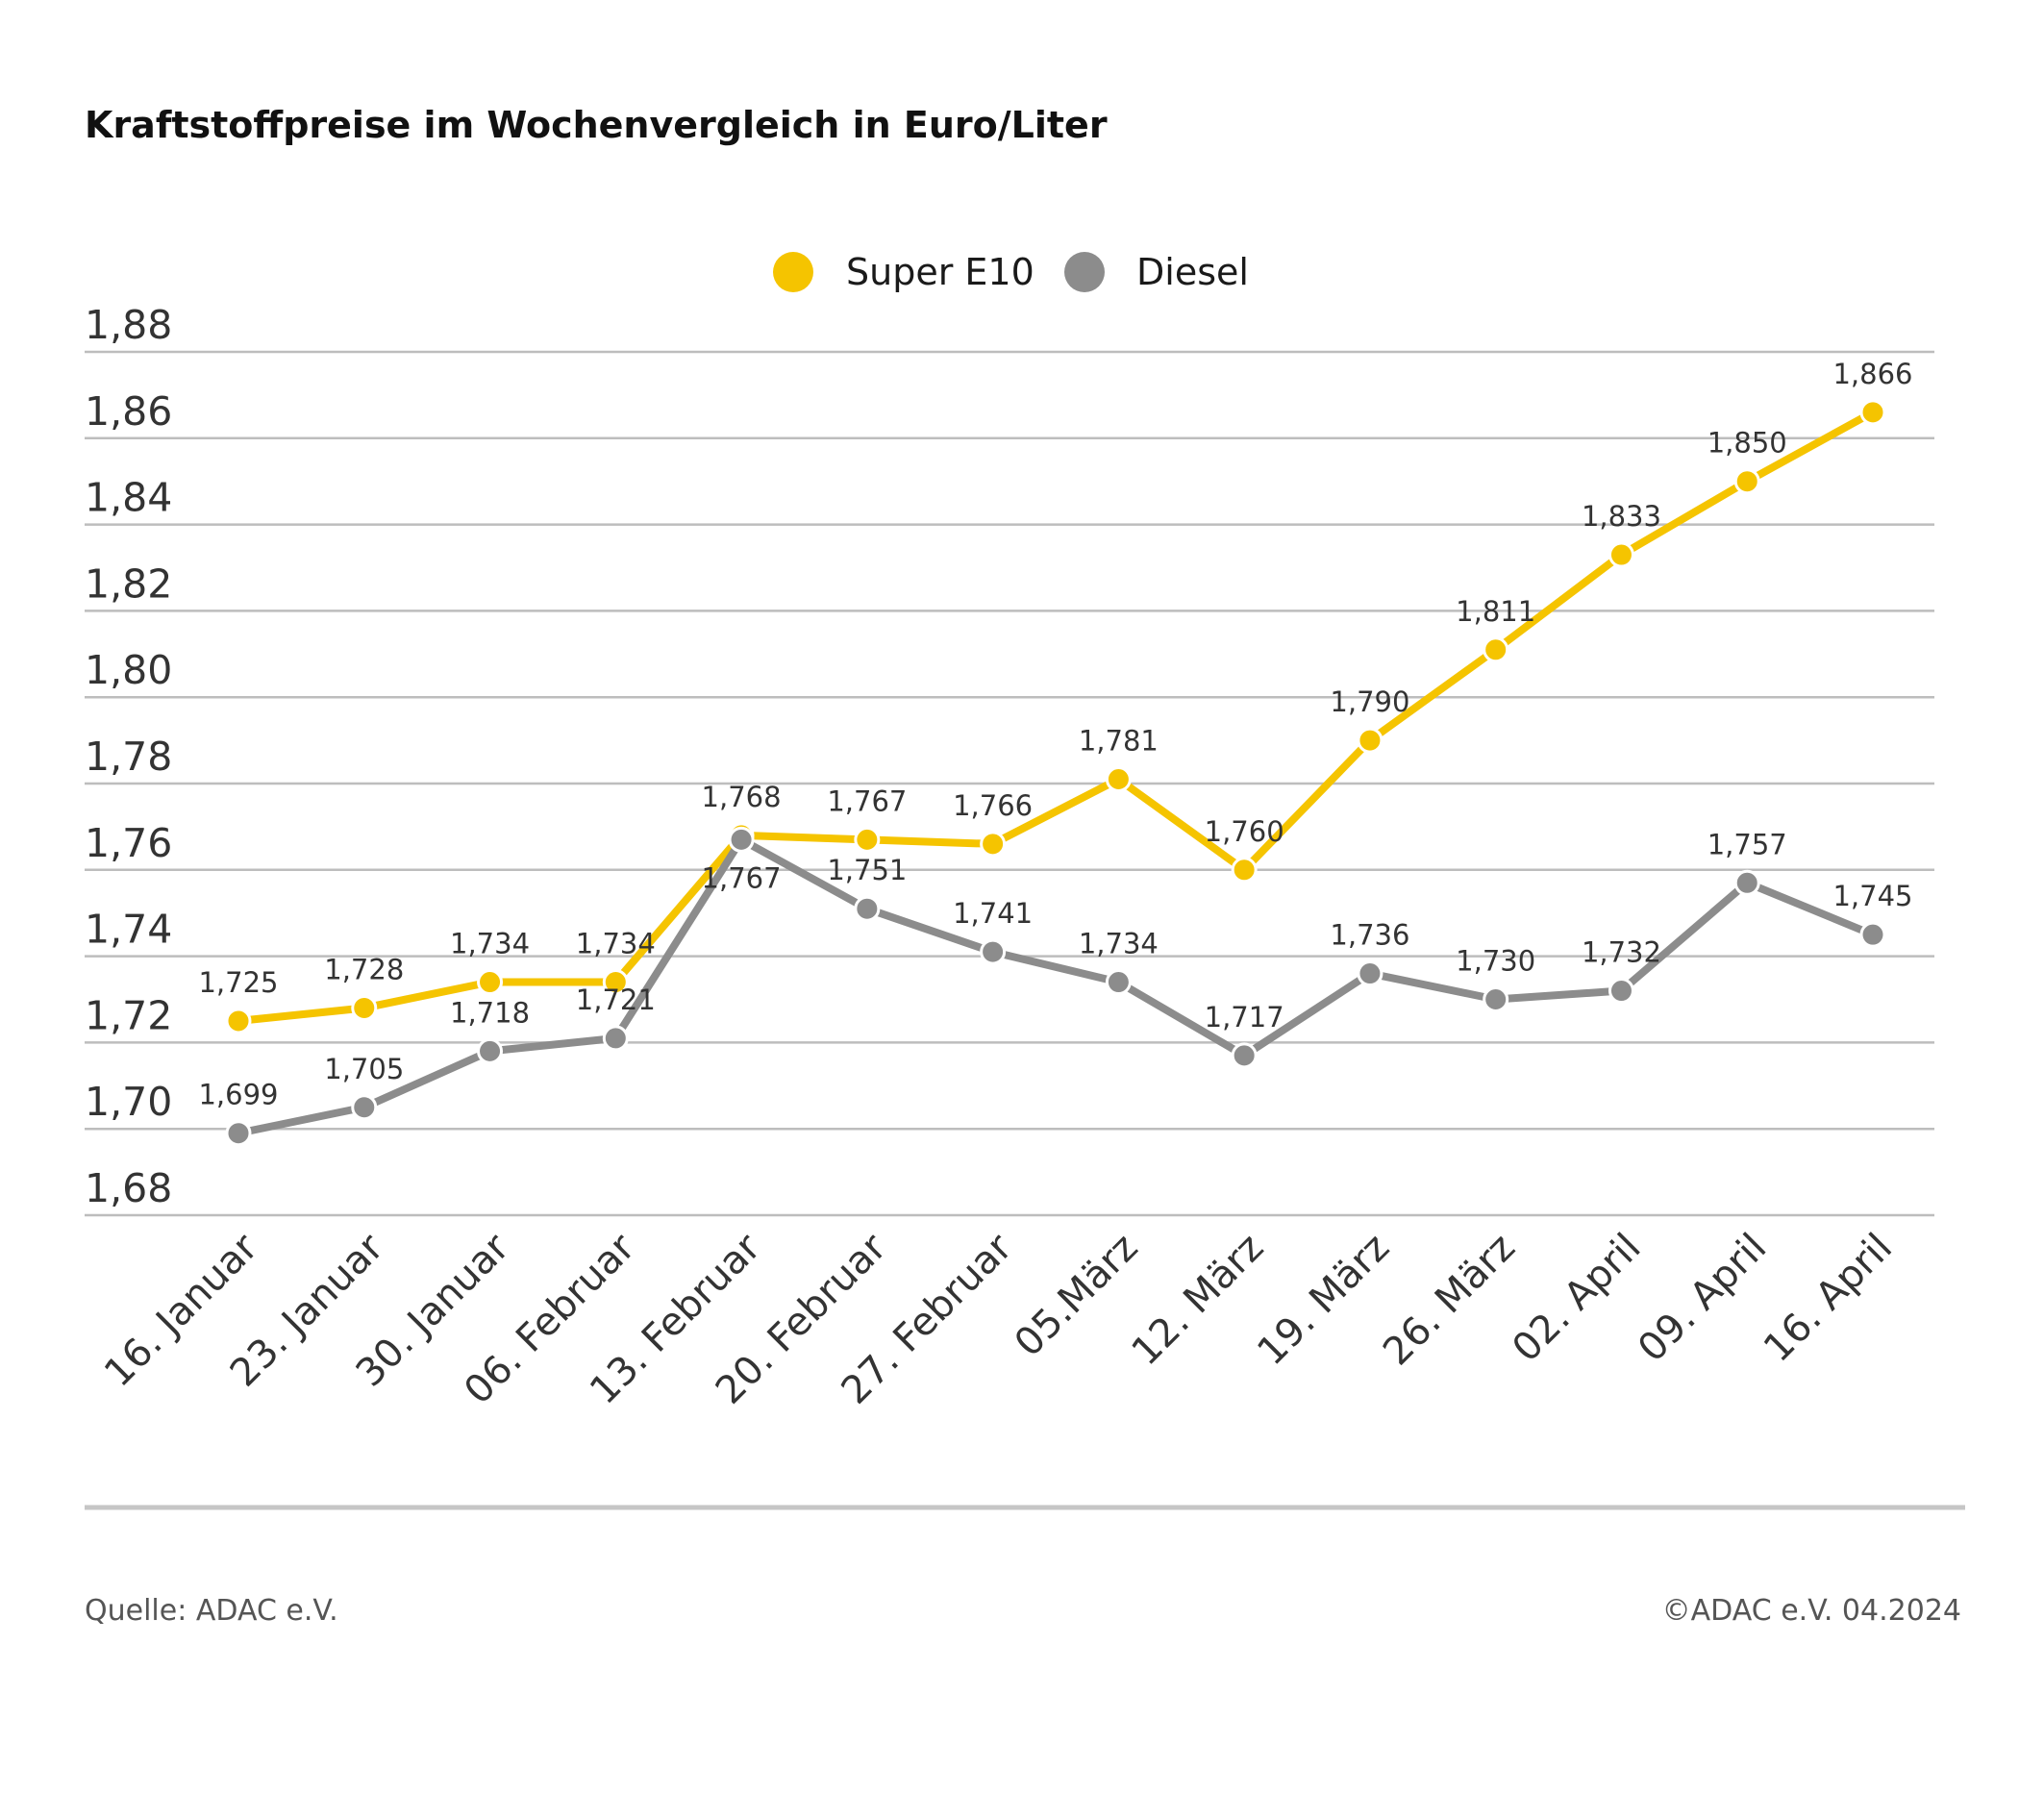 This screenshot has height=1793, width=2044. Describe the element at coordinates (742, 877) in the screenshot. I see `data-label-diesel: 1,767` at that location.